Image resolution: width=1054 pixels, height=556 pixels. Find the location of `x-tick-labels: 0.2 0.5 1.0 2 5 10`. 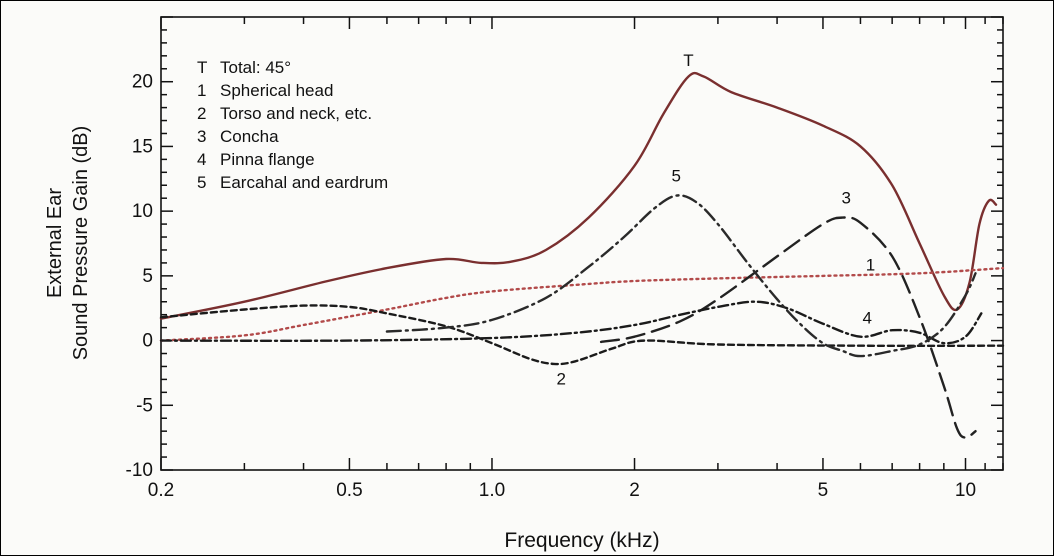

x-tick-labels: 0.2 0.5 1.0 2 5 10 is located at coordinates (562, 490).